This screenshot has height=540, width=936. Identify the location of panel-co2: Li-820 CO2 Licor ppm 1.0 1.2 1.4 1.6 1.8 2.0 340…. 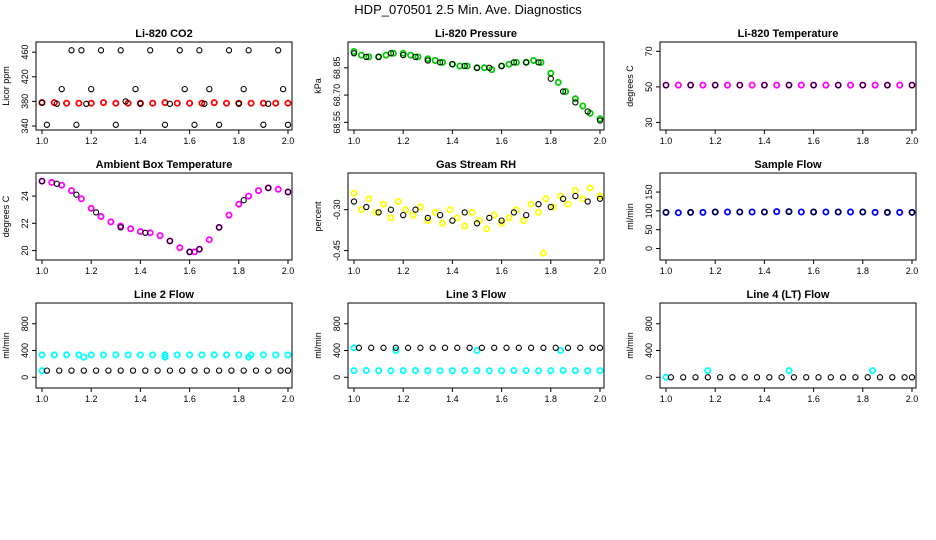
(147, 87).